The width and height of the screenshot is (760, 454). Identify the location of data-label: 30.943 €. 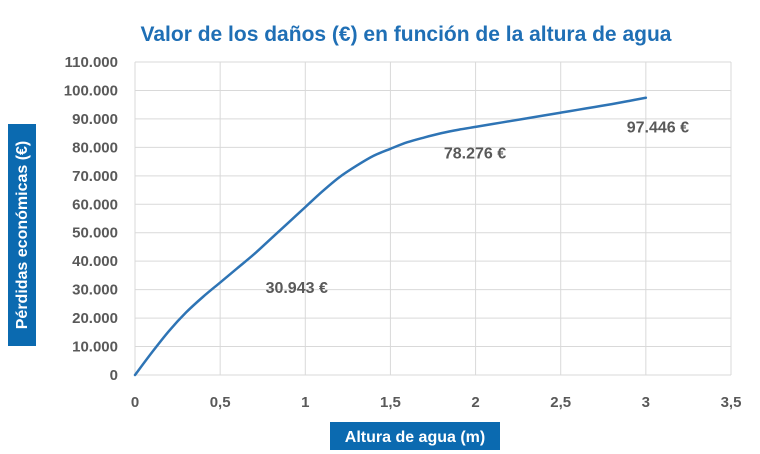
(297, 288).